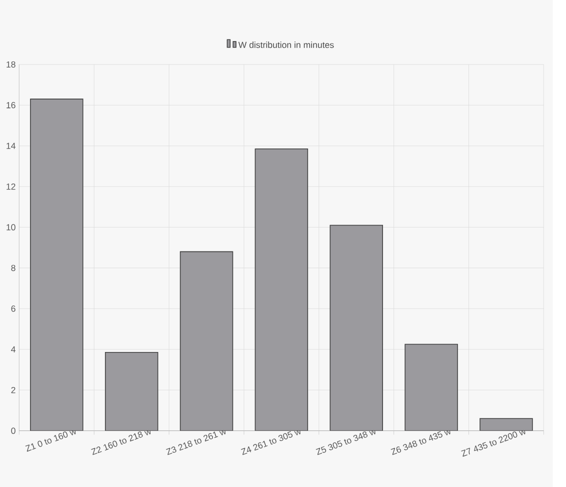 This screenshot has height=487, width=566. I want to click on y-tick-label: 14, so click(11, 145).